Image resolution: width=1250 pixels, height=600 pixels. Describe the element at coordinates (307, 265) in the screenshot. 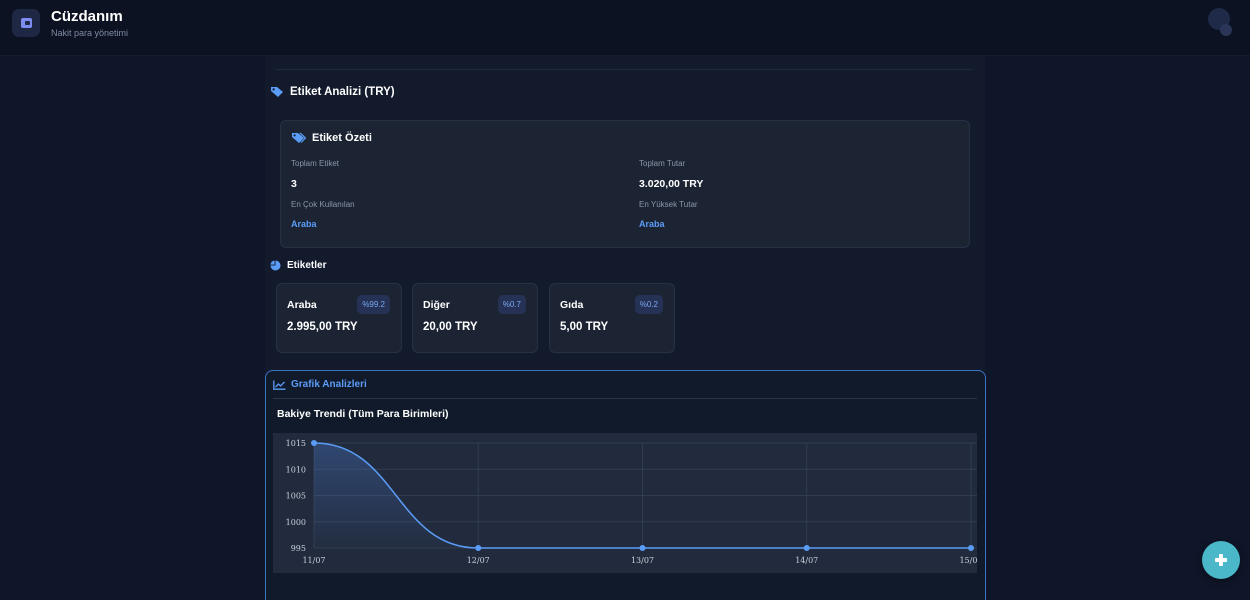

I see `tags-title: Etiketler` at that location.